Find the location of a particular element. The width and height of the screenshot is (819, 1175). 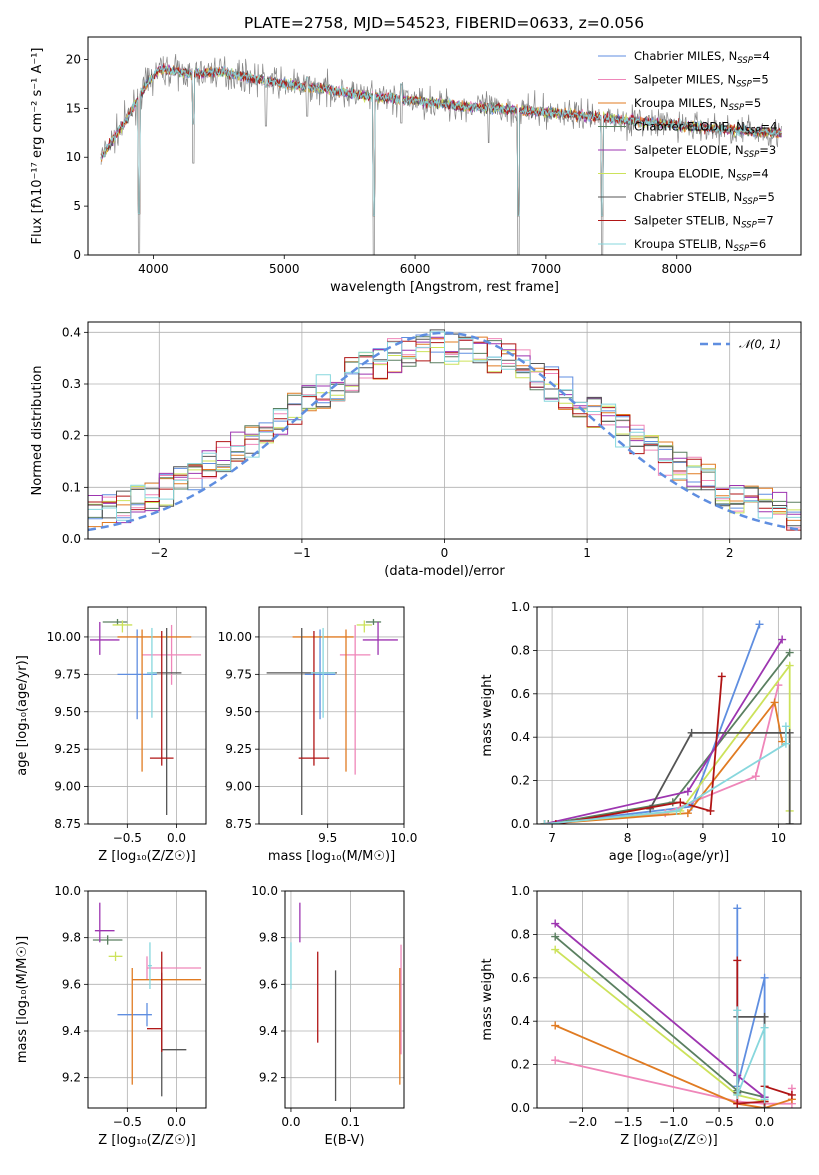

x-tick-label: 7000 is located at coordinates (546, 269).